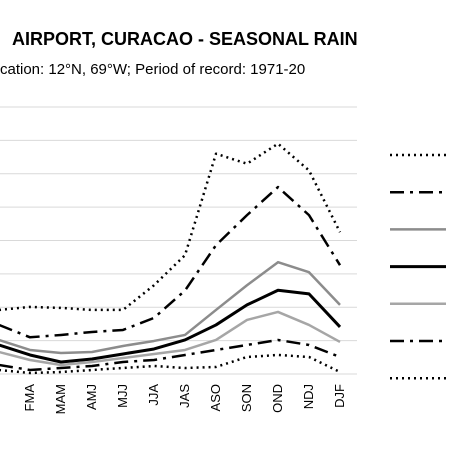  Describe the element at coordinates (91, 397) in the screenshot. I see `x-tick-label: AMJ` at that location.